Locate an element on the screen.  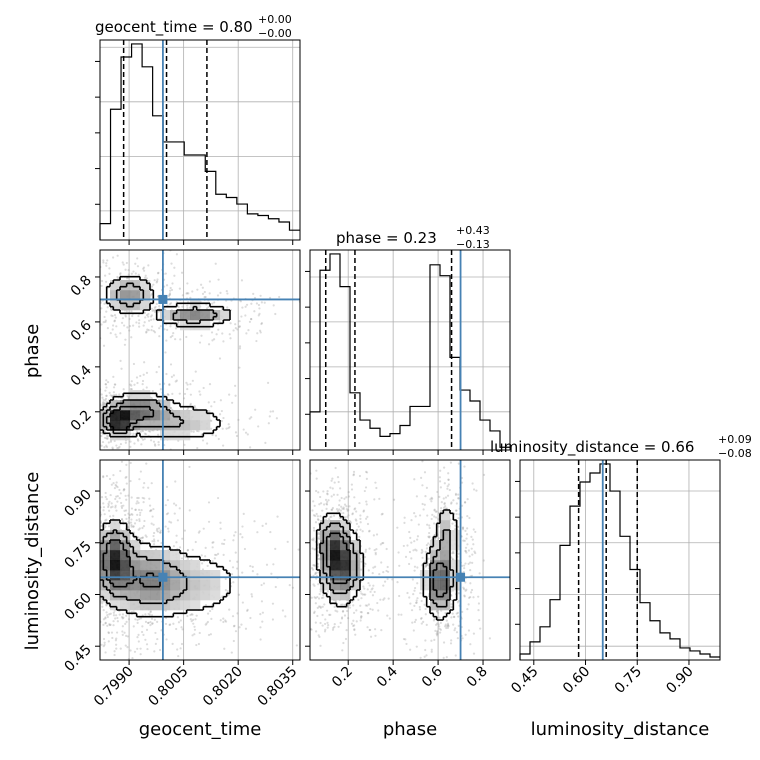
axes-frame is located at coordinates (200, 350).